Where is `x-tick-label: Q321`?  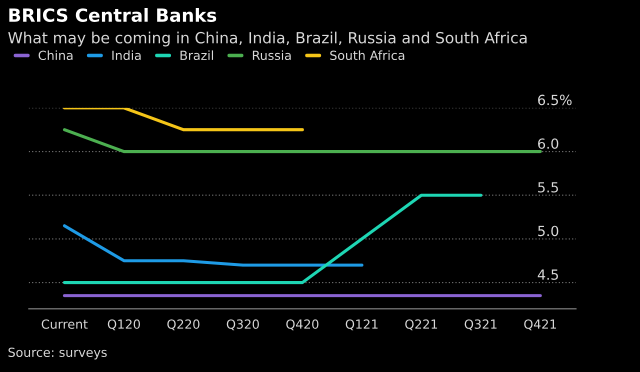
x-tick-label: Q321 is located at coordinates (480, 324).